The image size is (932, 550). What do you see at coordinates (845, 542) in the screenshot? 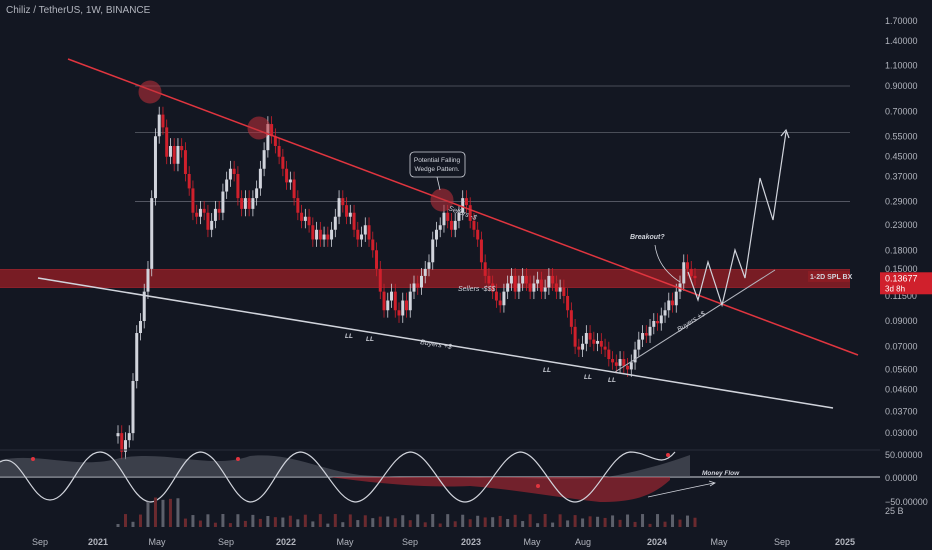
I see `time-axis-tick: 2025` at bounding box center [845, 542].